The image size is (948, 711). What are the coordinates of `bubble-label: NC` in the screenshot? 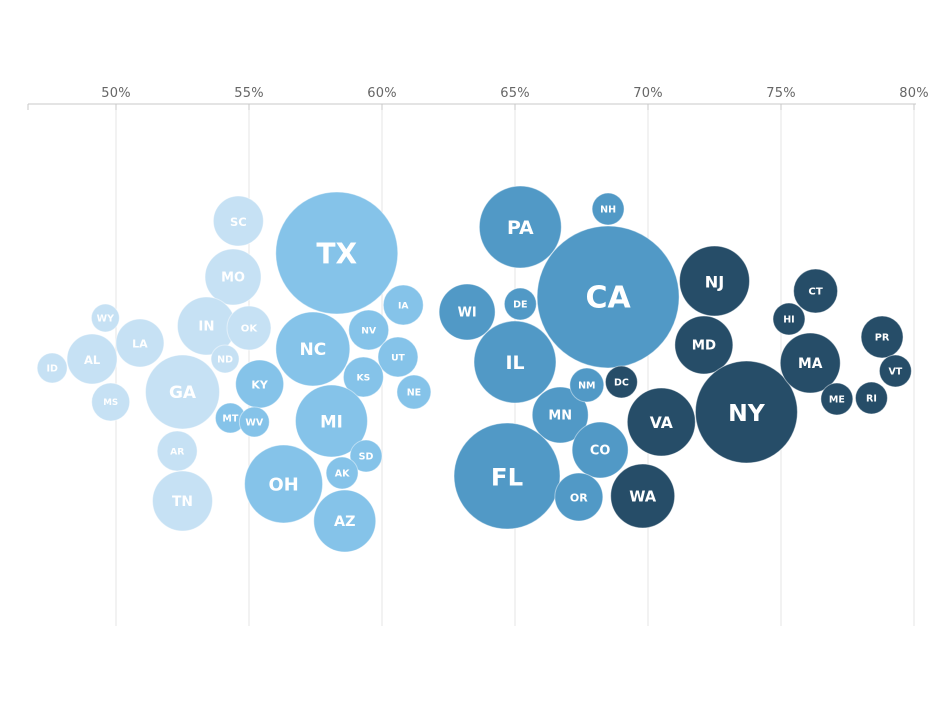 It's located at (312, 350).